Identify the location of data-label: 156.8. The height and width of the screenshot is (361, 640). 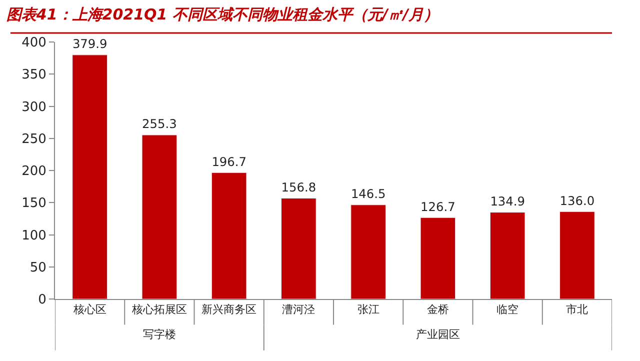
(298, 187).